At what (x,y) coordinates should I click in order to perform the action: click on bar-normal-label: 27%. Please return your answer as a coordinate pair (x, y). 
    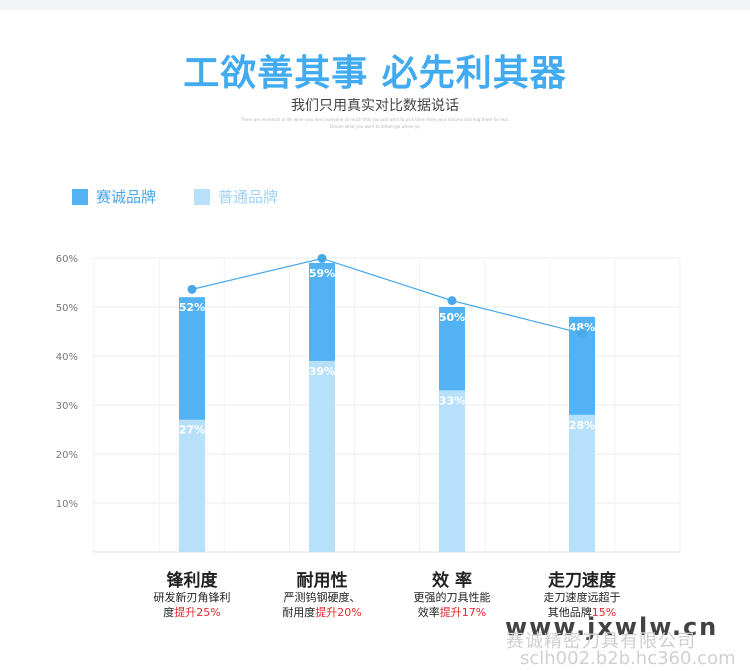
    Looking at the image, I should click on (192, 430).